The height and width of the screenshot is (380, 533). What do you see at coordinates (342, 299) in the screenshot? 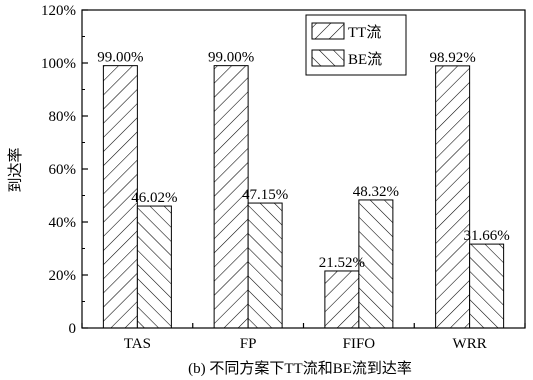
I see `bar-tt-fifo` at bounding box center [342, 299].